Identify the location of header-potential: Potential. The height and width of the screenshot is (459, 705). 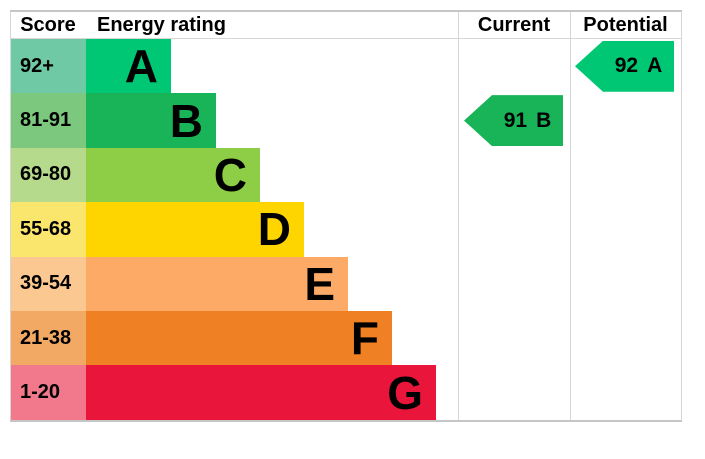
(625, 25).